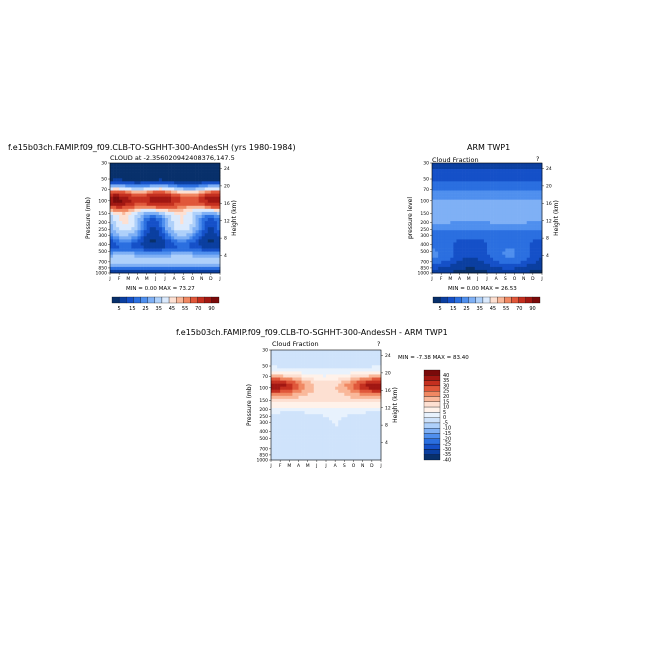  What do you see at coordinates (104, 164) in the screenshot?
I see `y-tick-label: 30` at bounding box center [104, 164].